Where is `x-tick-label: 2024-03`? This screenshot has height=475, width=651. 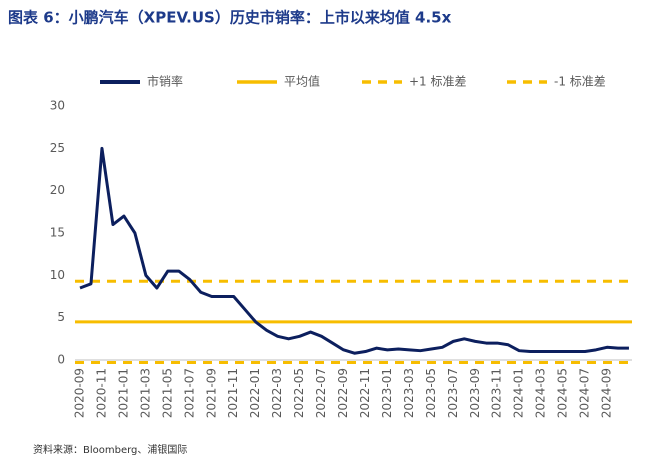
x-tick-label: 2024-03 is located at coordinates (541, 393).